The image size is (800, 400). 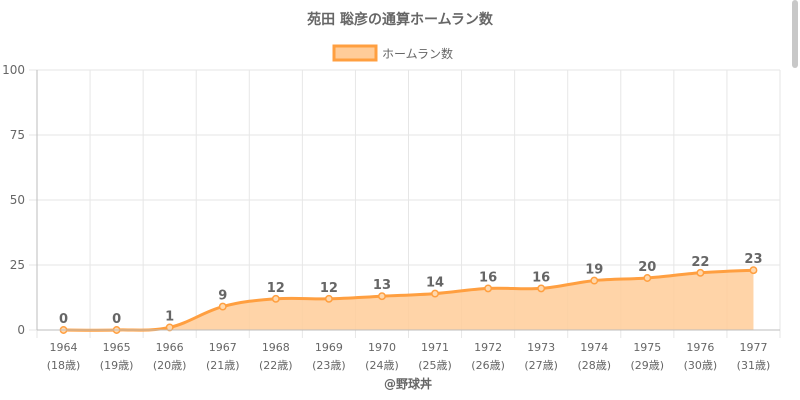 I want to click on data-label: 20, so click(x=647, y=267).